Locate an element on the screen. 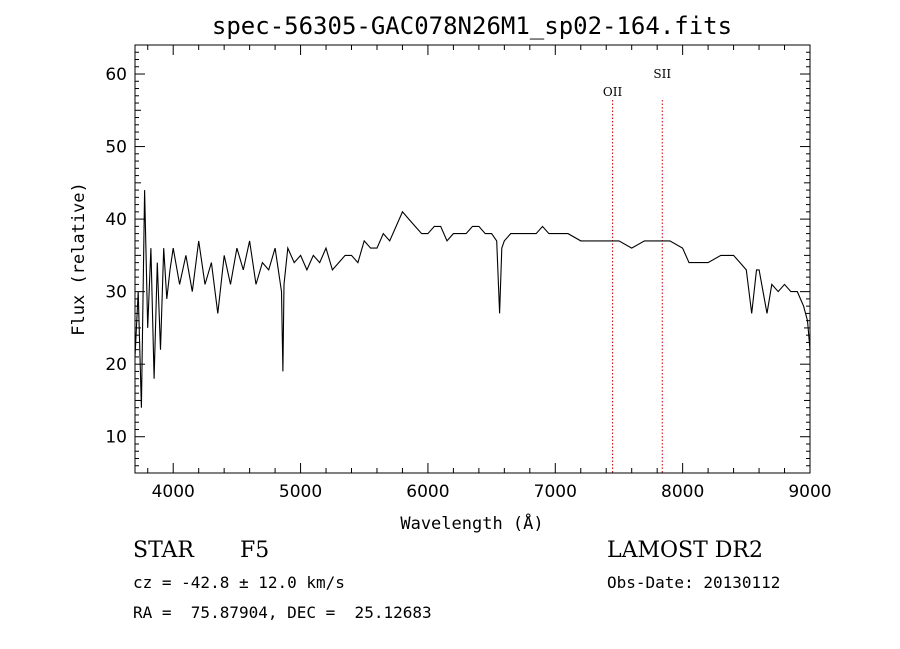 This screenshot has width=900, height=649. object-class: STAR is located at coordinates (163, 550).